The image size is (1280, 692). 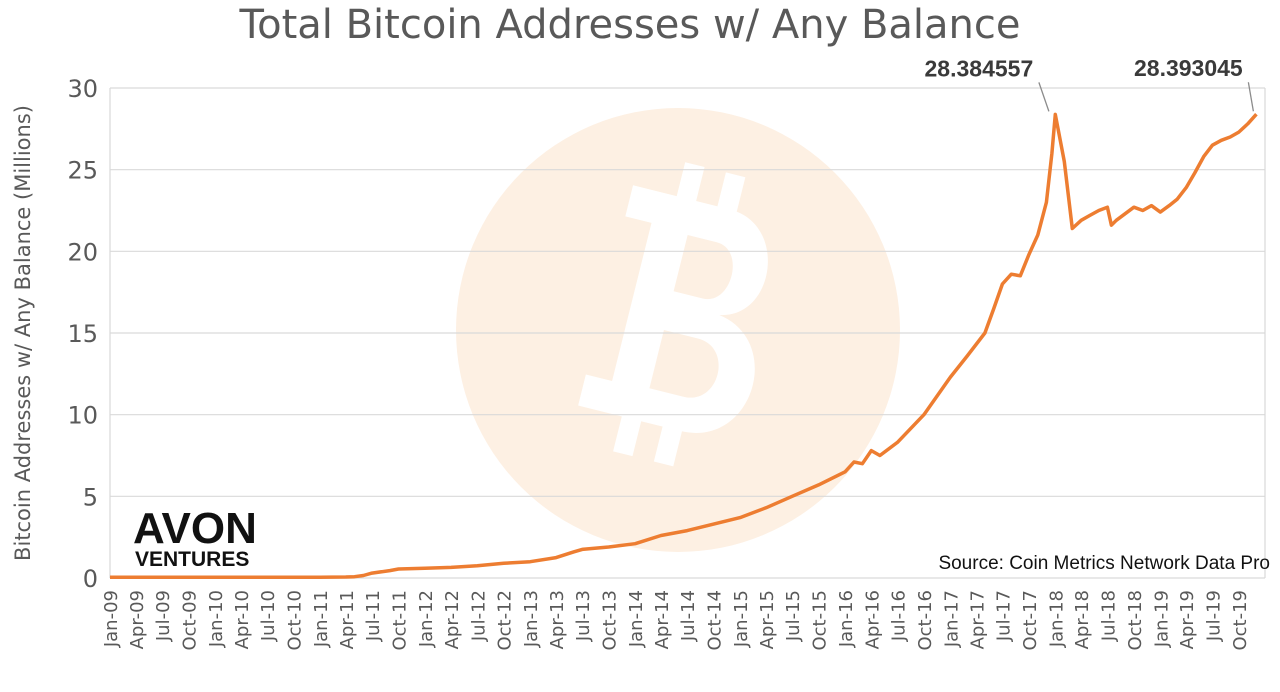 What do you see at coordinates (557, 619) in the screenshot?
I see `x-tick-label: Apr-13` at bounding box center [557, 619].